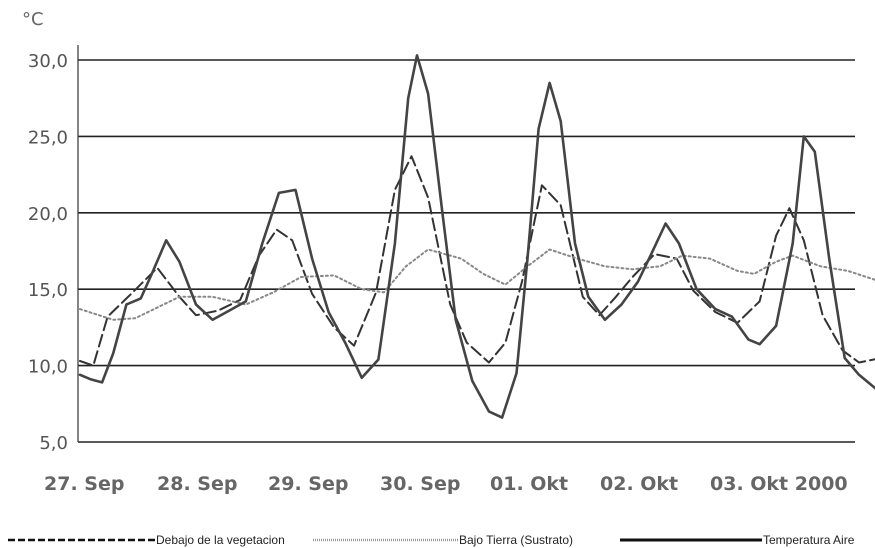 The image size is (875, 548). I want to click on y-tick-label: 20,0, so click(48, 214).